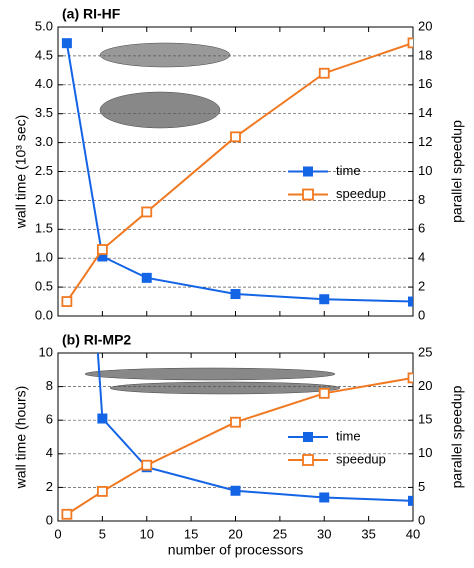  I want to click on y-tick-label: 1.5, so click(44, 228).